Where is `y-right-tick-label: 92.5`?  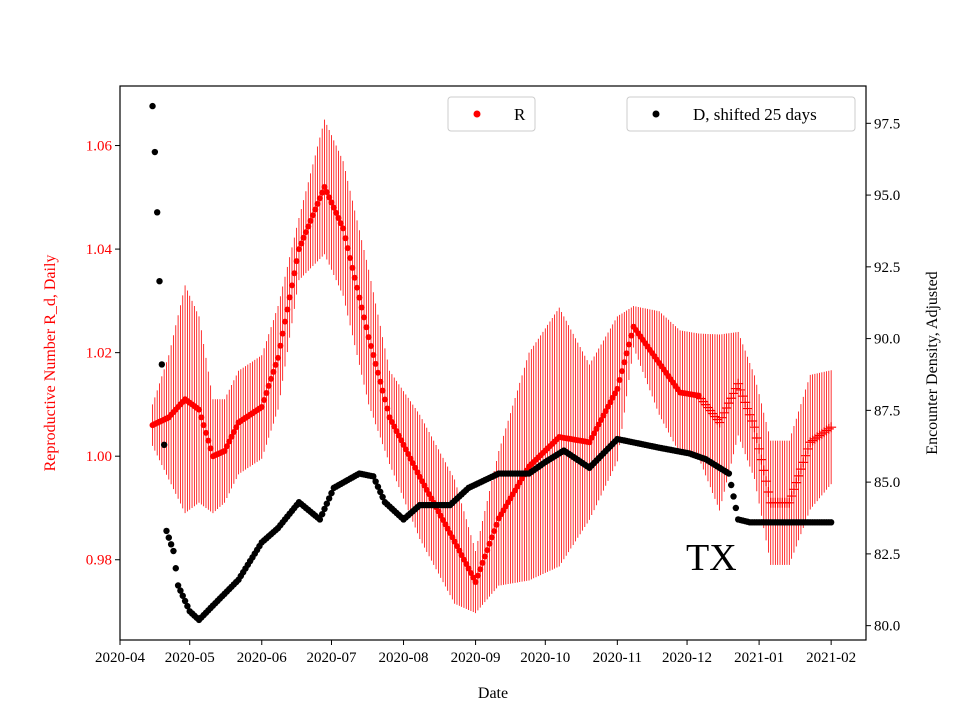 y-right-tick-label: 92.5 is located at coordinates (887, 268).